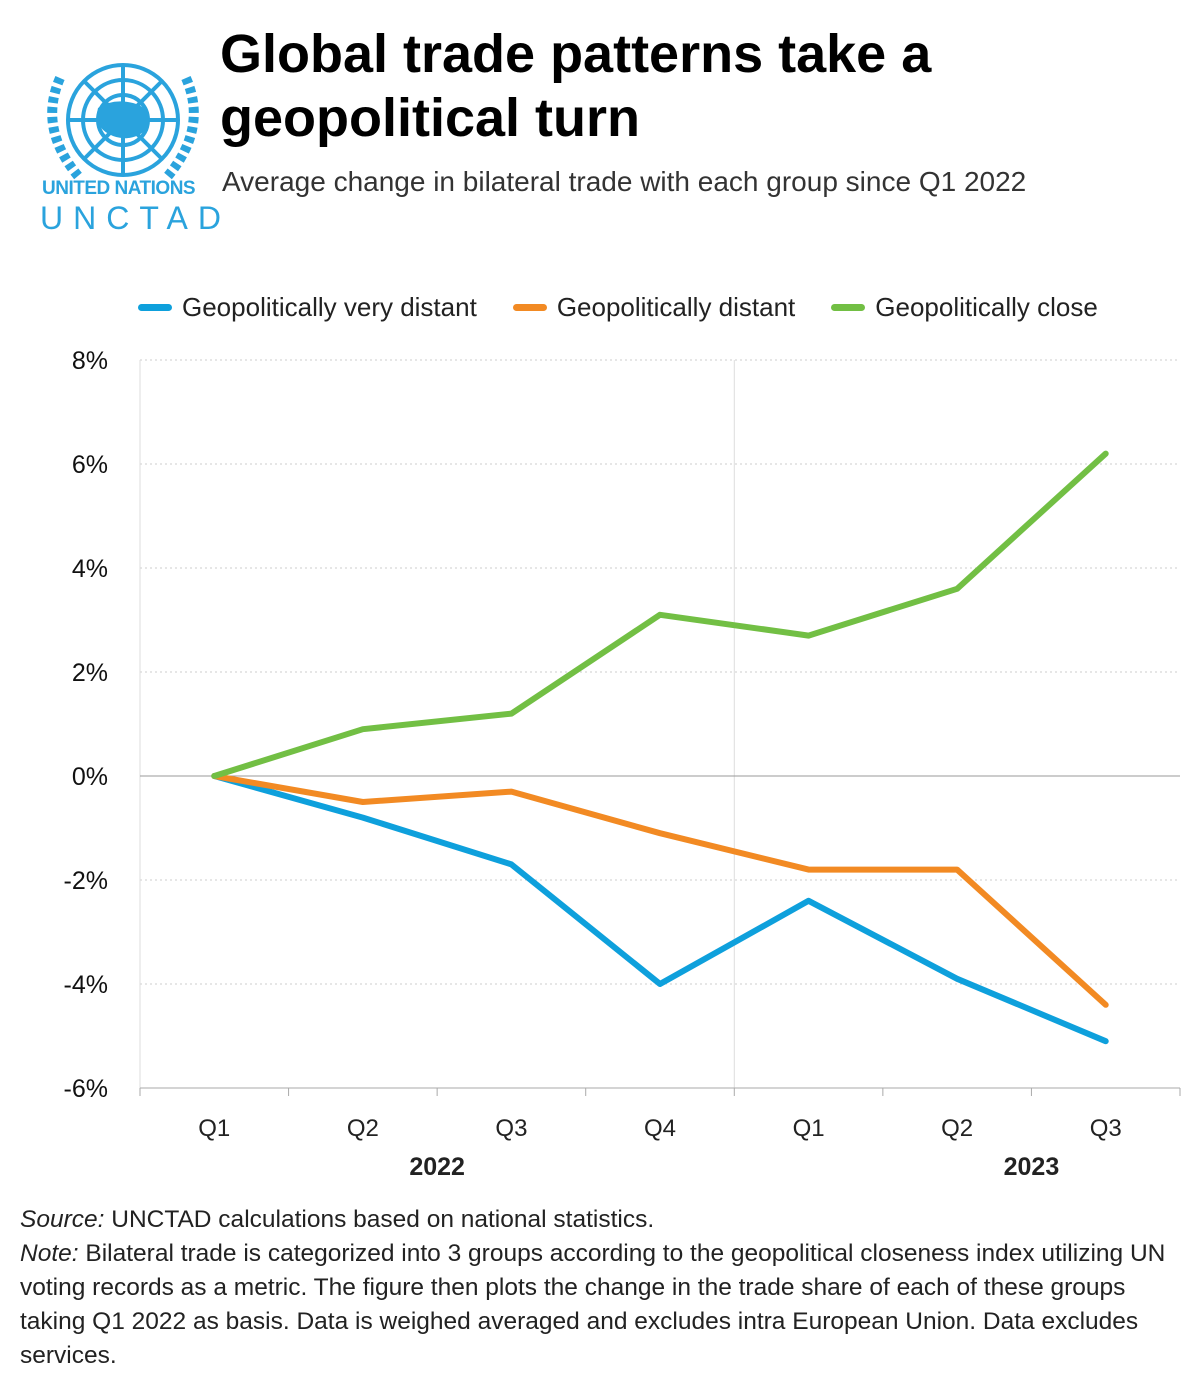 This screenshot has height=1400, width=1200. Describe the element at coordinates (123, 121) in the screenshot. I see `un-emblem-logo` at that location.